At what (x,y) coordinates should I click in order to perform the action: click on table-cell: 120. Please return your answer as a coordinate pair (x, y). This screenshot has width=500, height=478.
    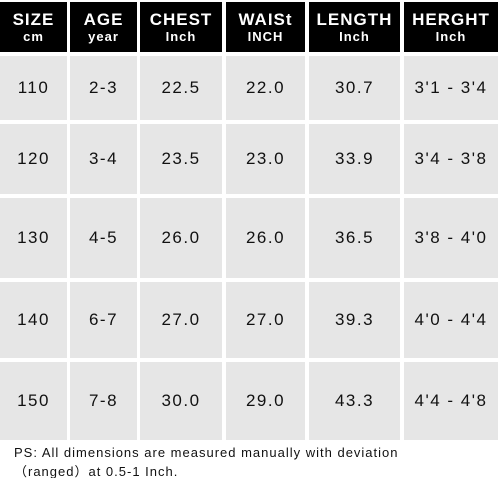
    Looking at the image, I should click on (33, 159).